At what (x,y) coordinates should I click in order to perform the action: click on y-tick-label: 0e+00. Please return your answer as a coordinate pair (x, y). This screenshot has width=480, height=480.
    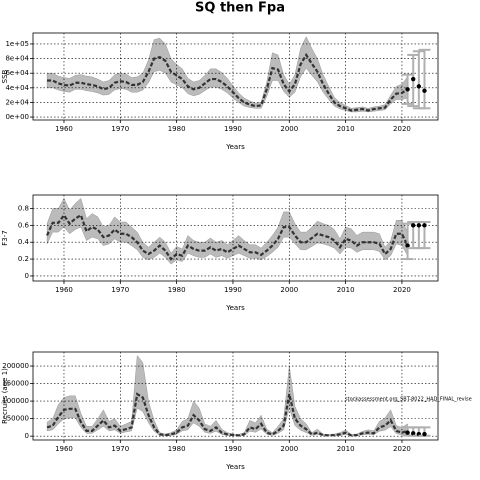
    Looking at the image, I should click on (17, 117).